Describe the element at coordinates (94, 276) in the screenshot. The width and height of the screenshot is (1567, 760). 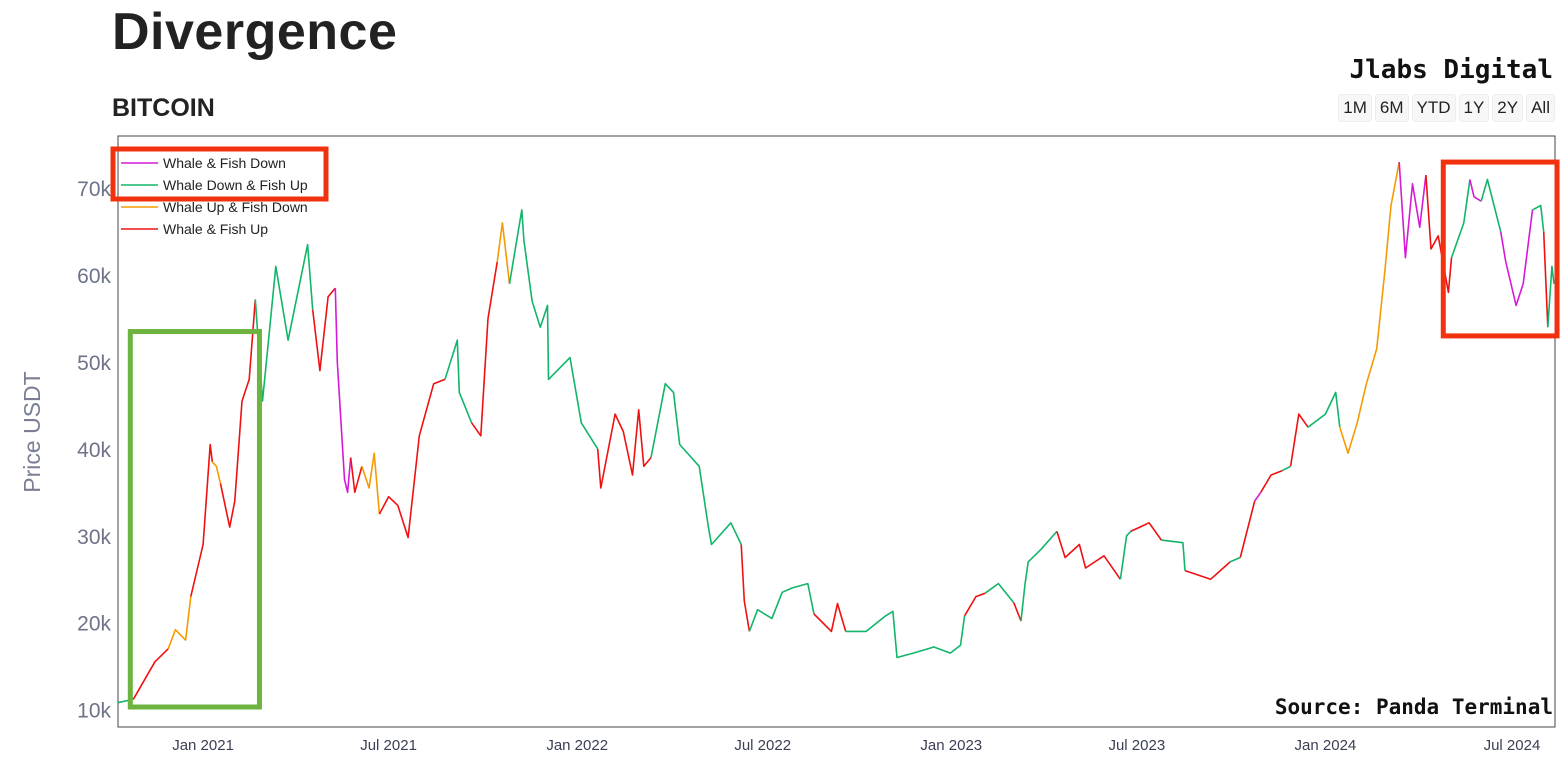
I see `y-tick-label: 60k` at that location.